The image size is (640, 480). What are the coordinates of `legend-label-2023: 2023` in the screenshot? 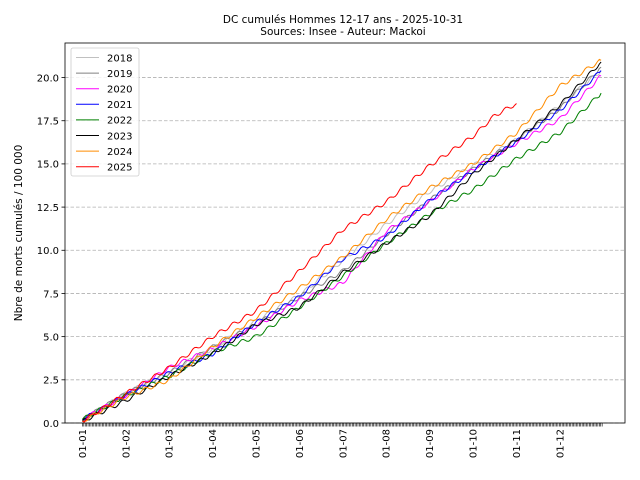 It's located at (119, 136).